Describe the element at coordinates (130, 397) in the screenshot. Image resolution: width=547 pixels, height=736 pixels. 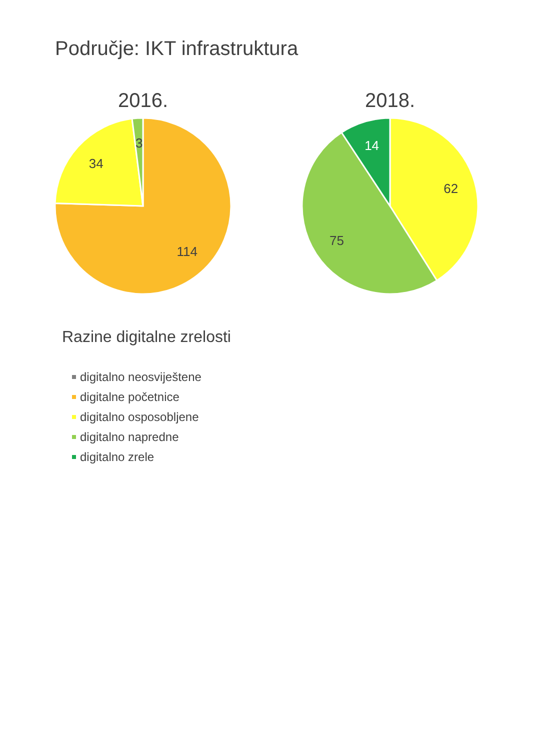
I see `legend-label: digitalne početnice` at that location.